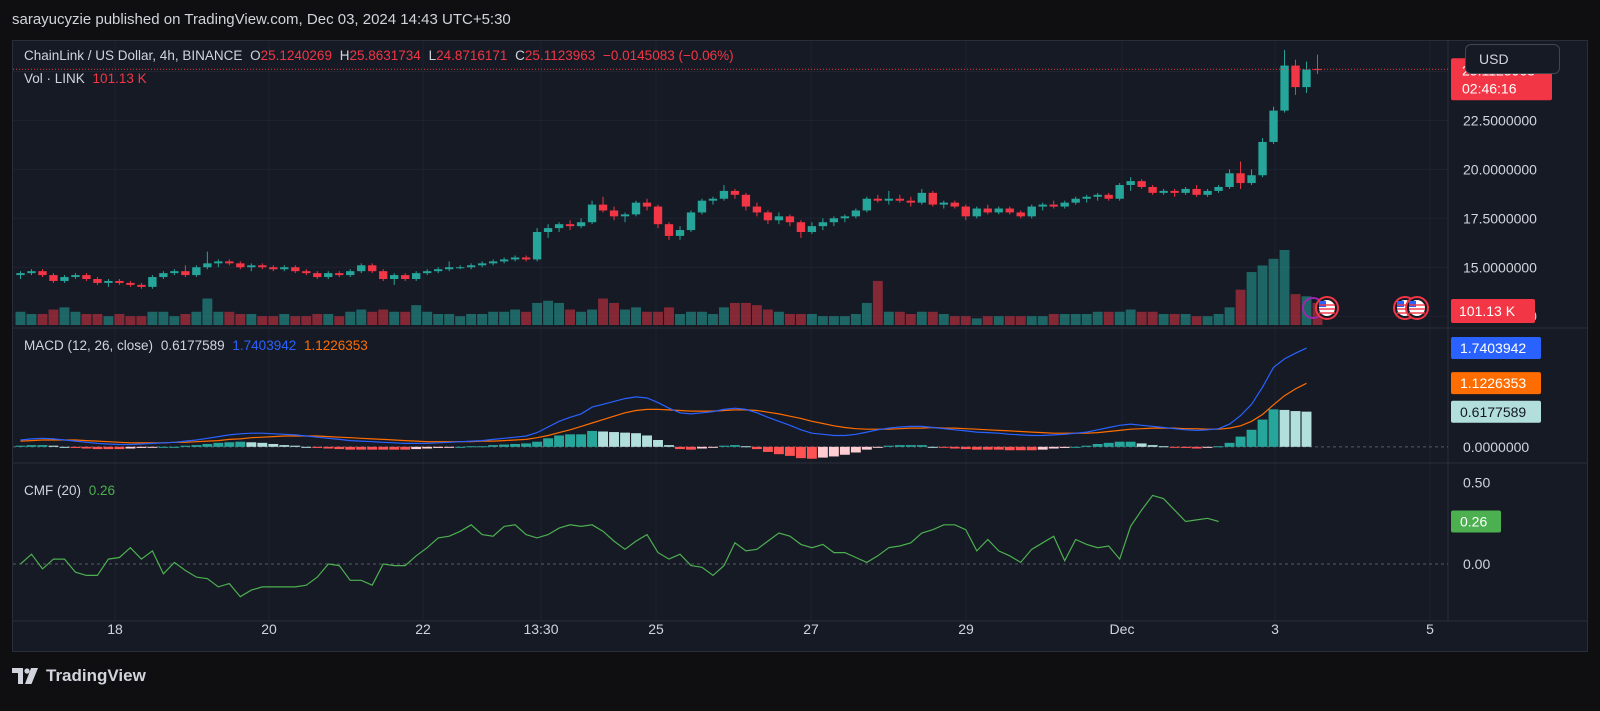 The image size is (1600, 711). What do you see at coordinates (472, 55) in the screenshot?
I see `low-value: 24.8716171` at bounding box center [472, 55].